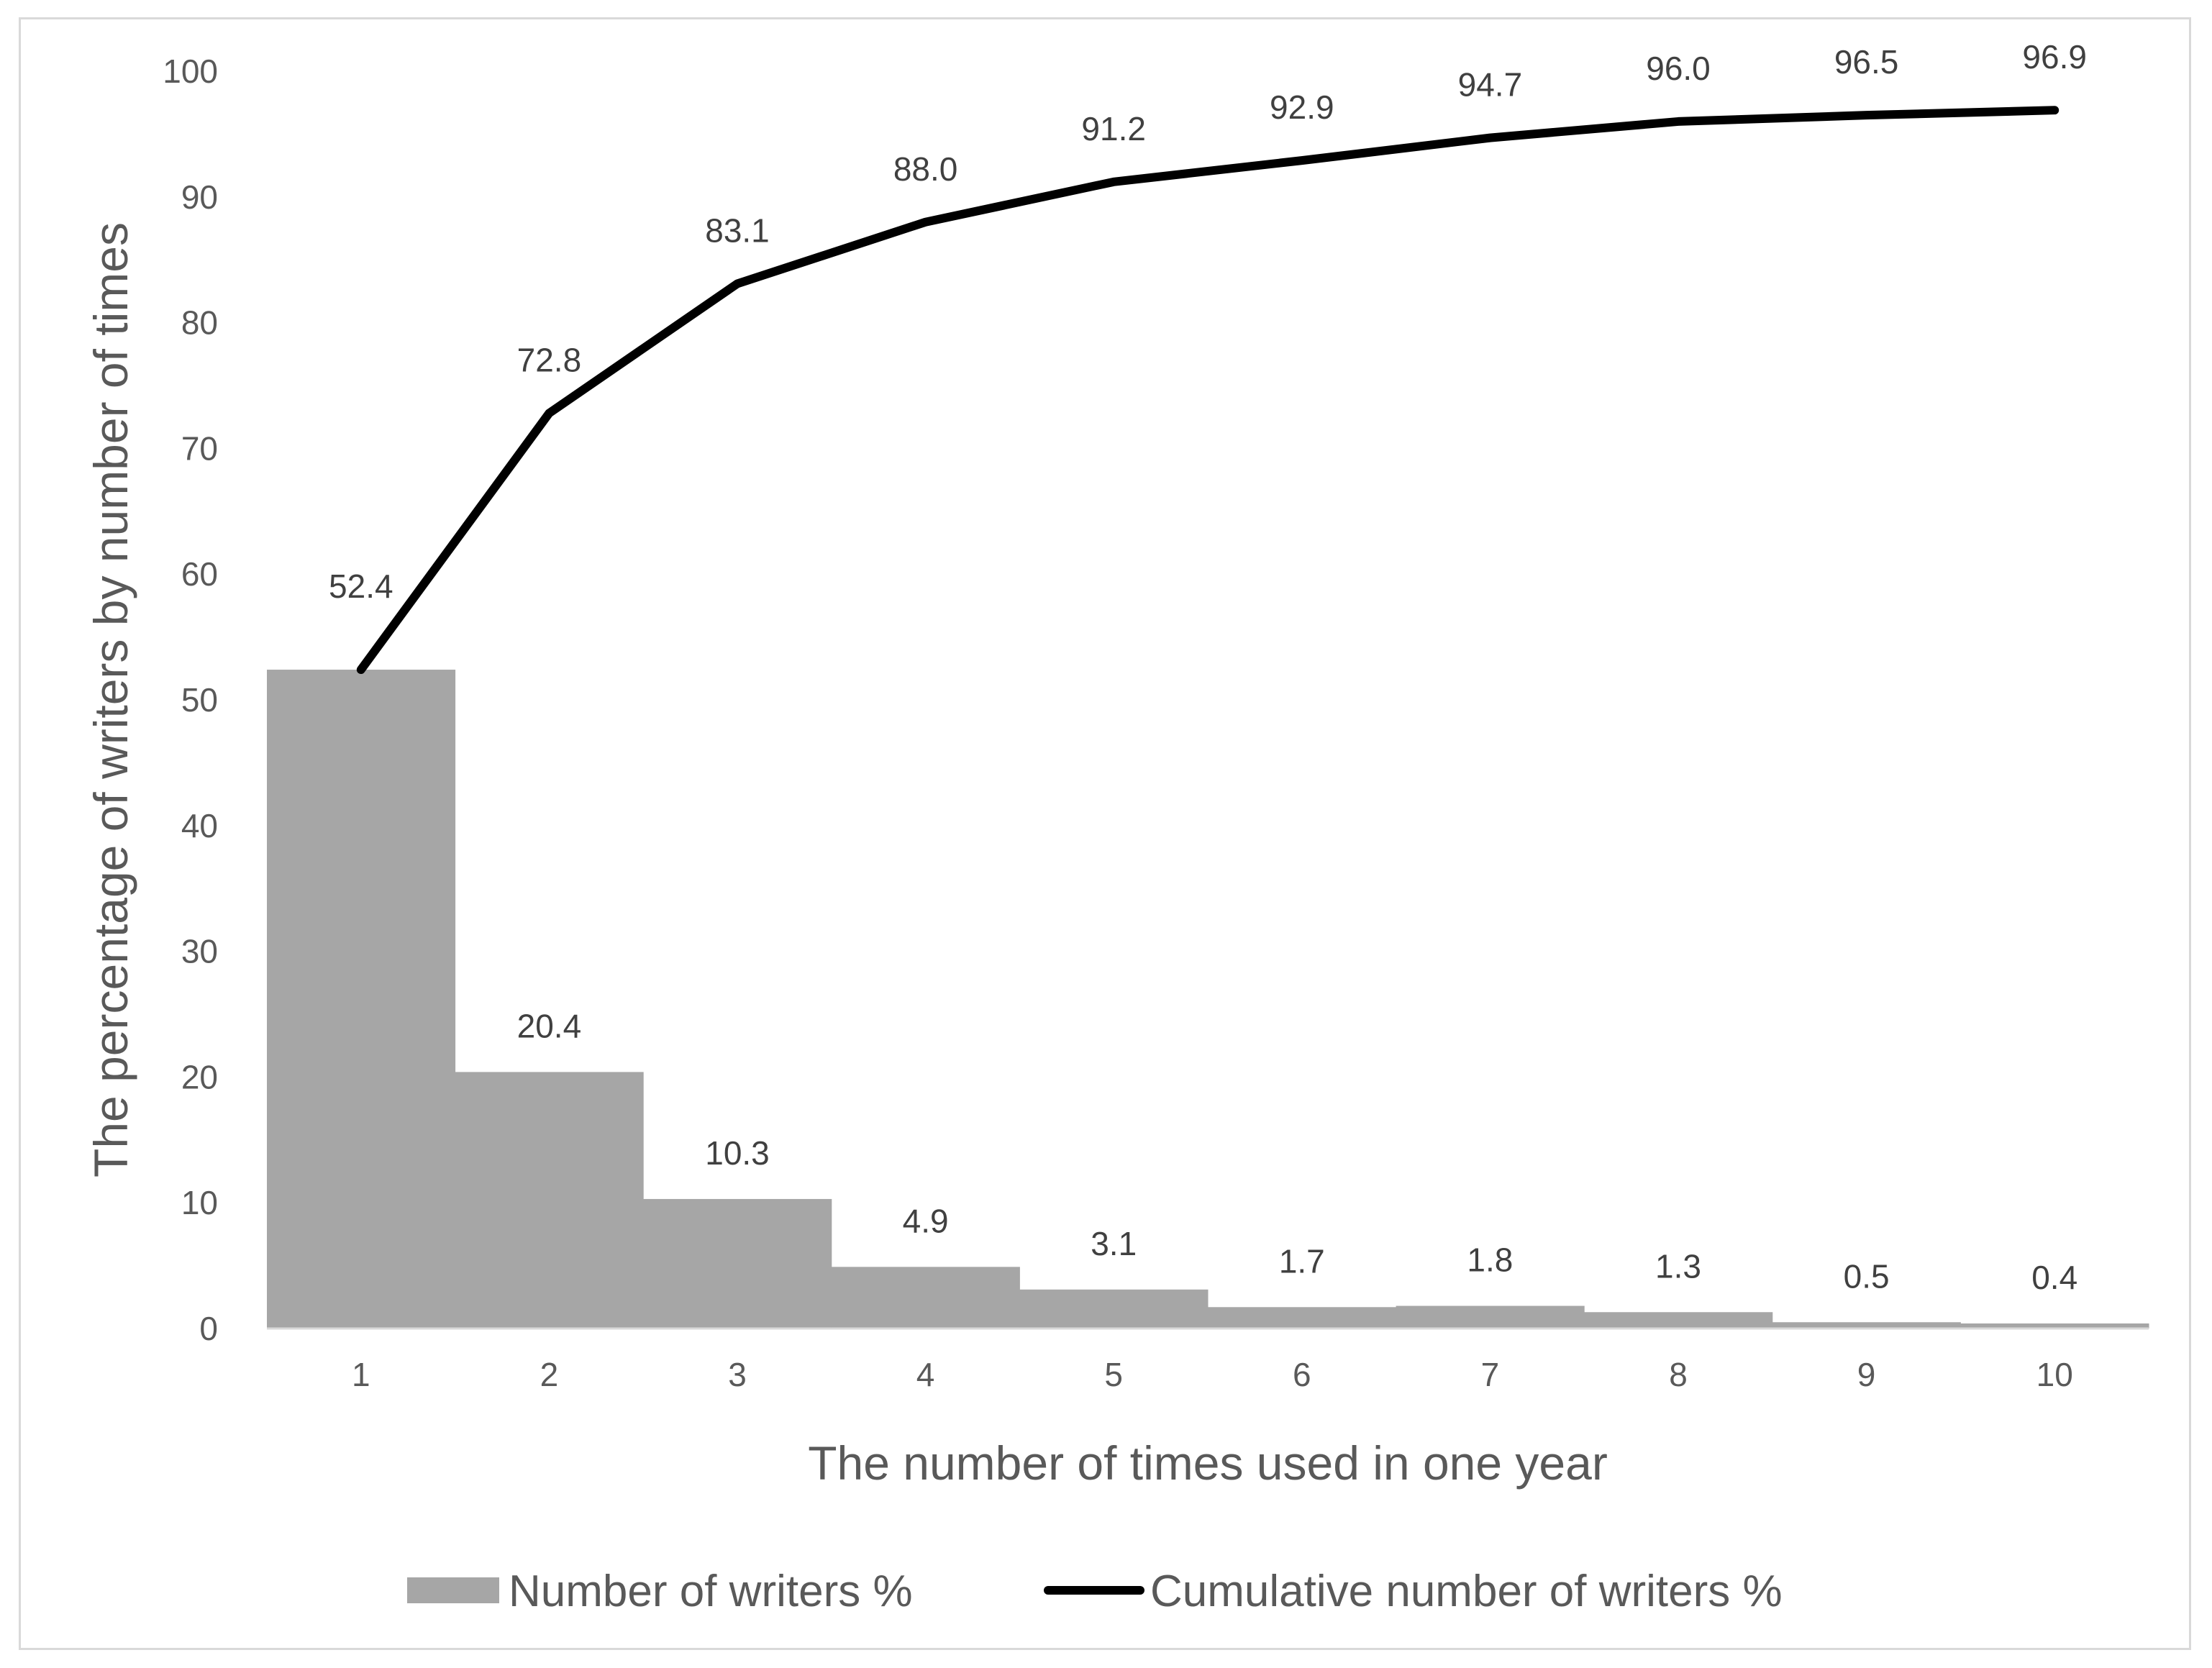 The width and height of the screenshot is (2212, 1668). Describe the element at coordinates (1490, 85) in the screenshot. I see `line-data-label-7: 94.7` at that location.